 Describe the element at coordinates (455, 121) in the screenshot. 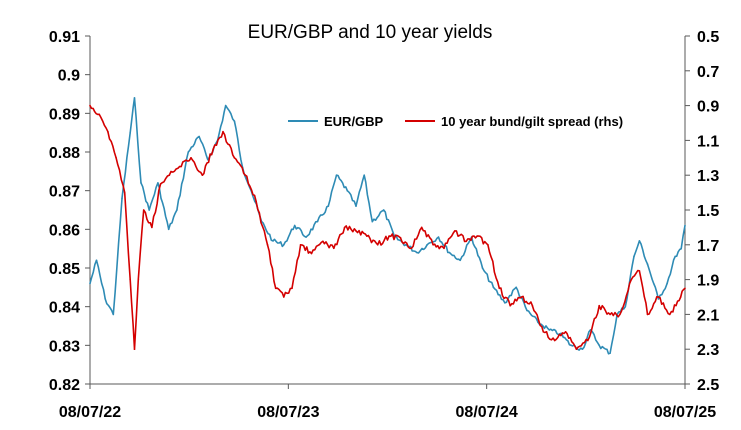

I see `legend: EUR/GBP 10 year bund/gilt spread (rhs)` at that location.